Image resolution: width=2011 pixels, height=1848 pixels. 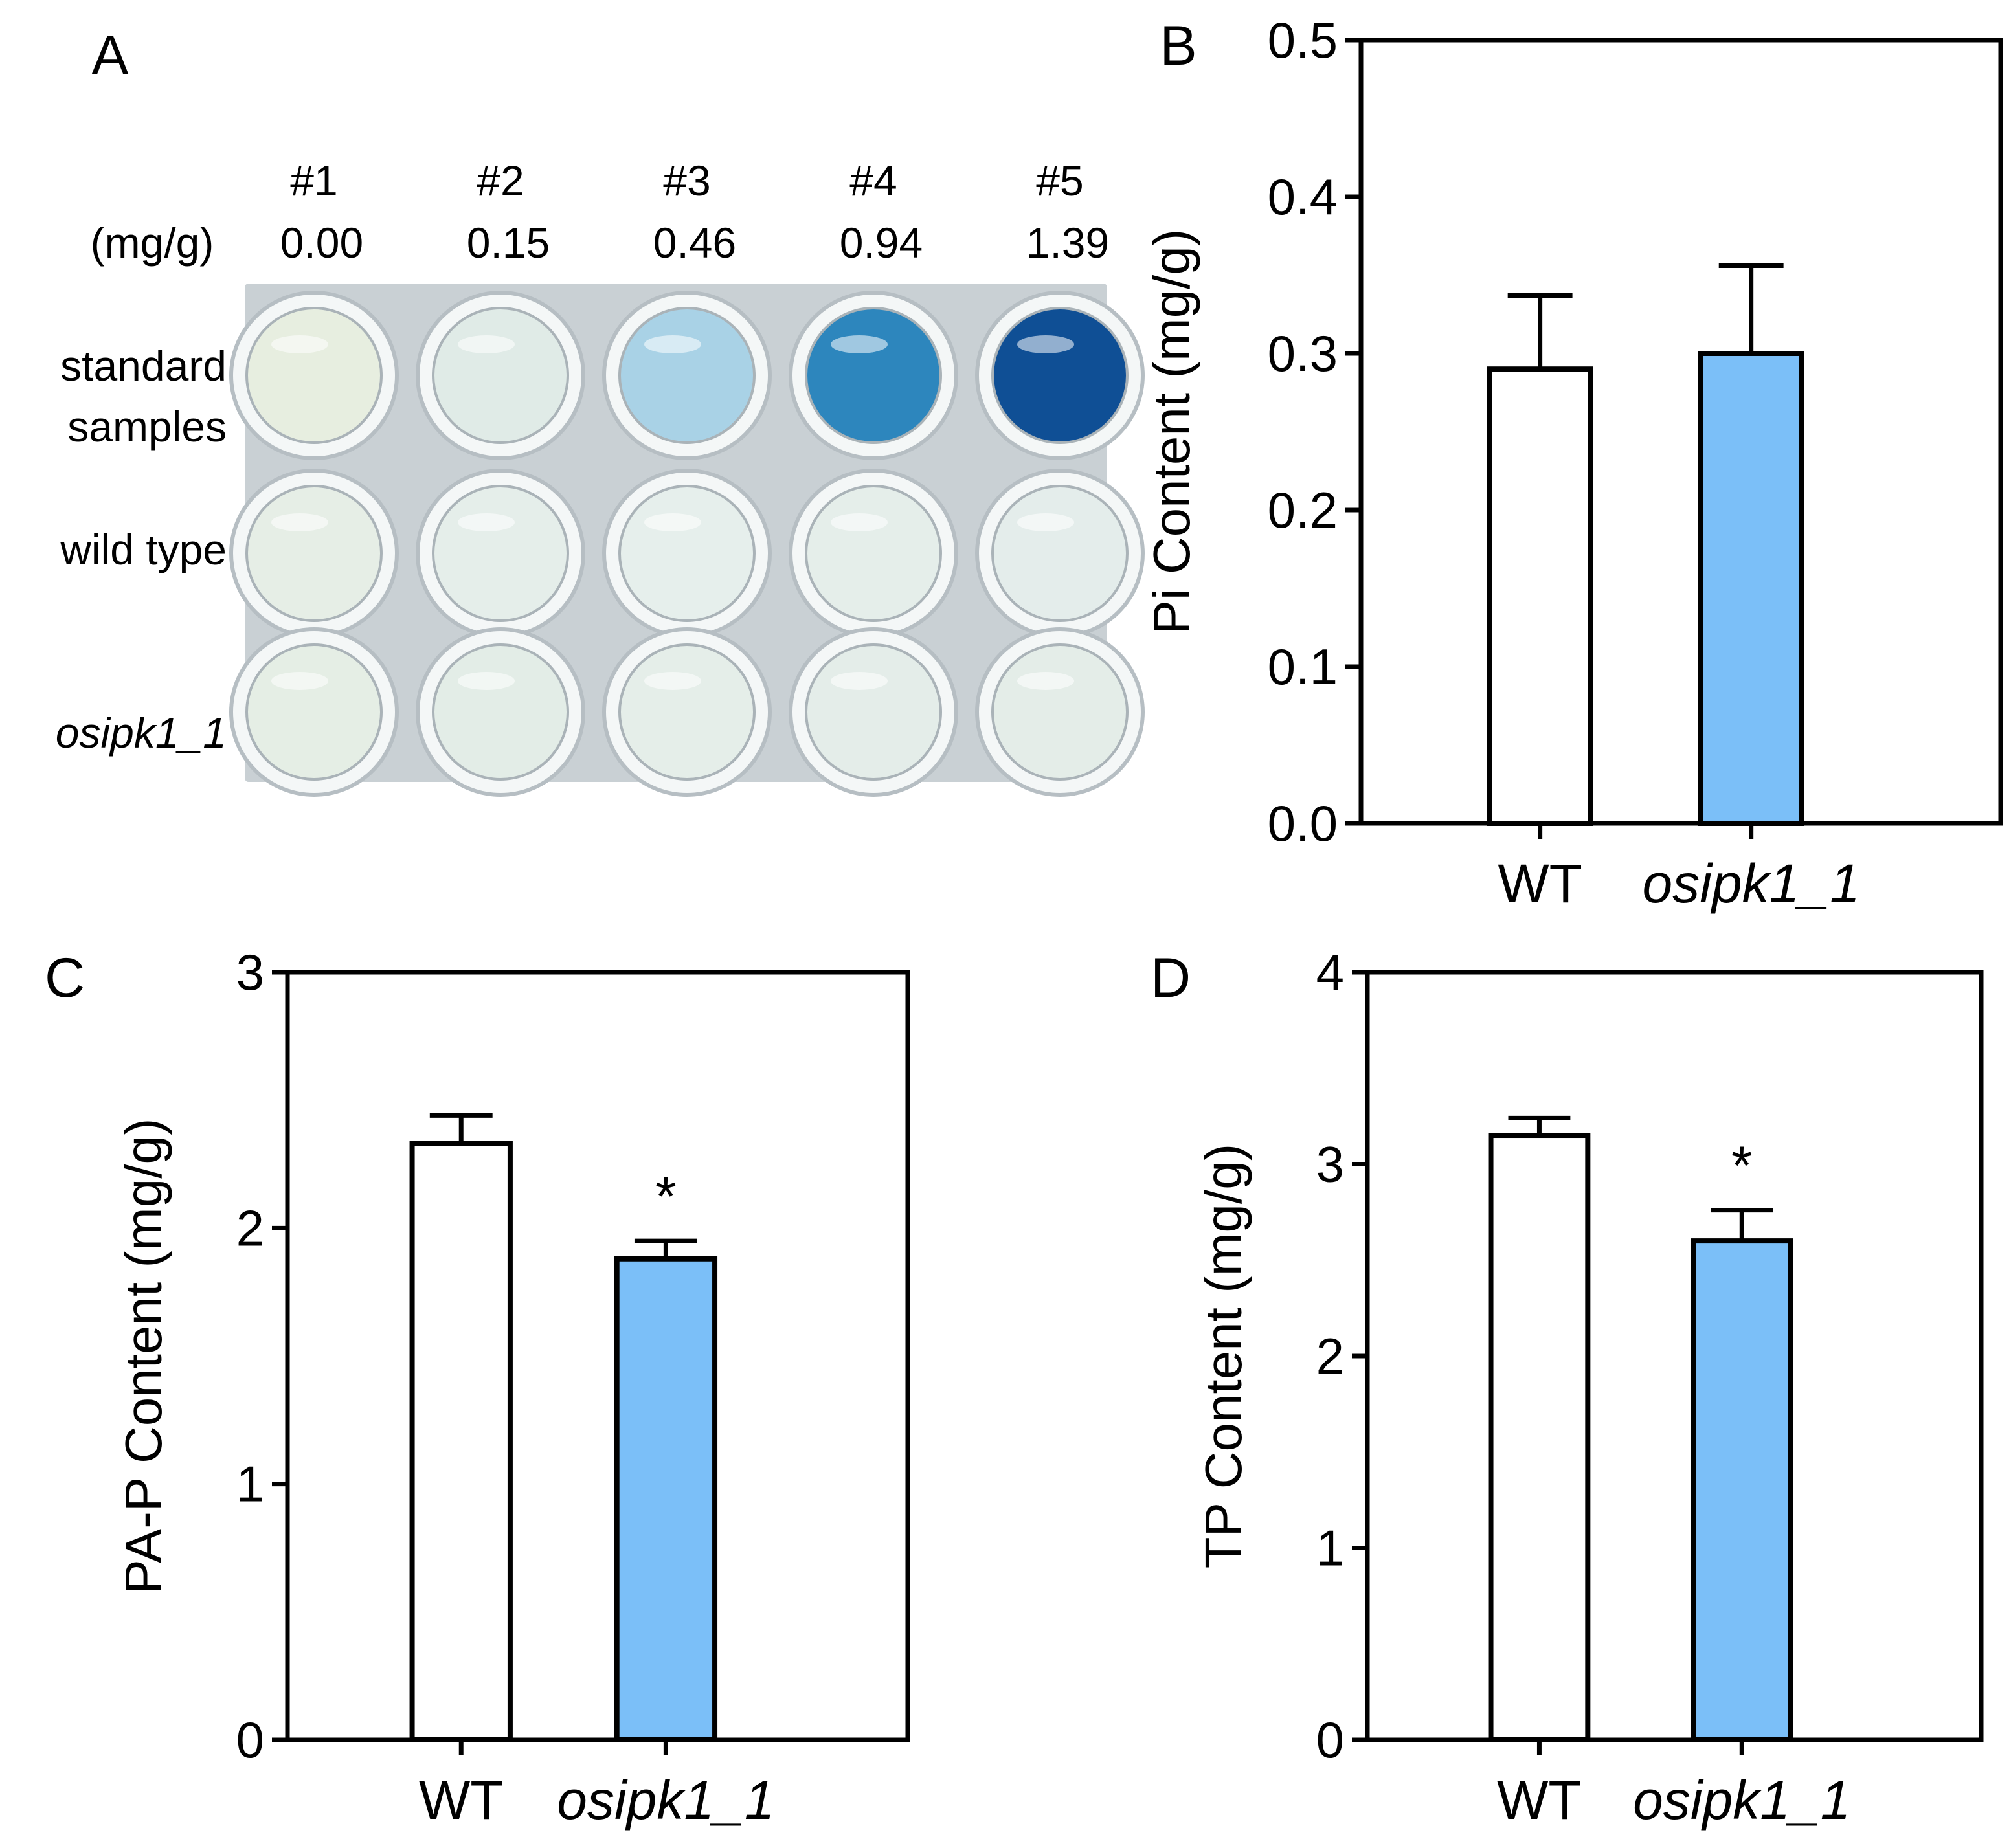 What do you see at coordinates (152, 243) in the screenshot?
I see `plate-unit-label: (mg/g)` at bounding box center [152, 243].